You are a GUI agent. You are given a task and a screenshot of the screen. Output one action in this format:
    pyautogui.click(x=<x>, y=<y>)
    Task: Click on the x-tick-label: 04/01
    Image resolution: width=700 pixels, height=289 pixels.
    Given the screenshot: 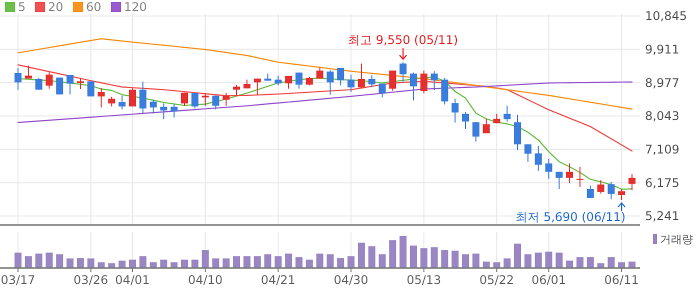 What is the action you would take?
    pyautogui.click(x=132, y=280)
    